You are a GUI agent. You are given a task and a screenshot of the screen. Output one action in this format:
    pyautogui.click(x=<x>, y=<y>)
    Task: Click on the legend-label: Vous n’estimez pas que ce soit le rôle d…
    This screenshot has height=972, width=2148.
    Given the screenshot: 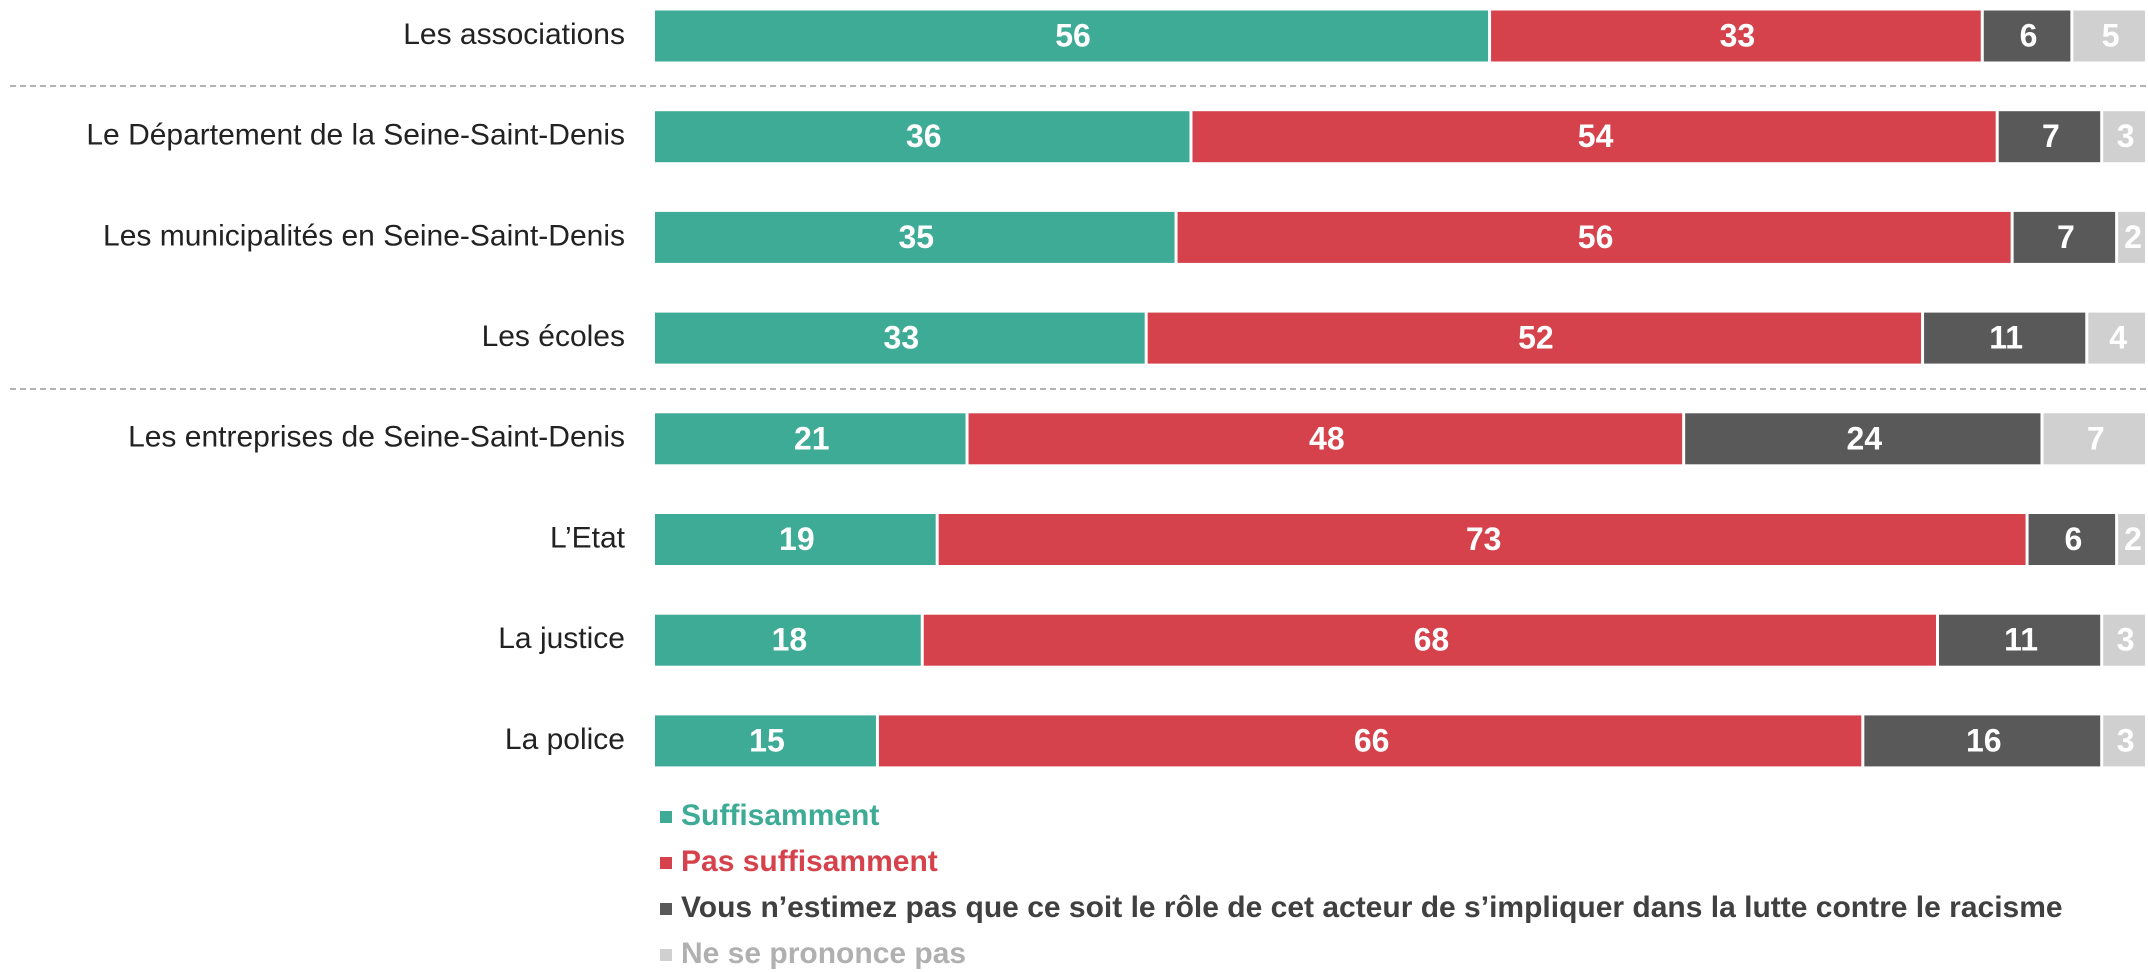 What is the action you would take?
    pyautogui.click(x=1372, y=907)
    